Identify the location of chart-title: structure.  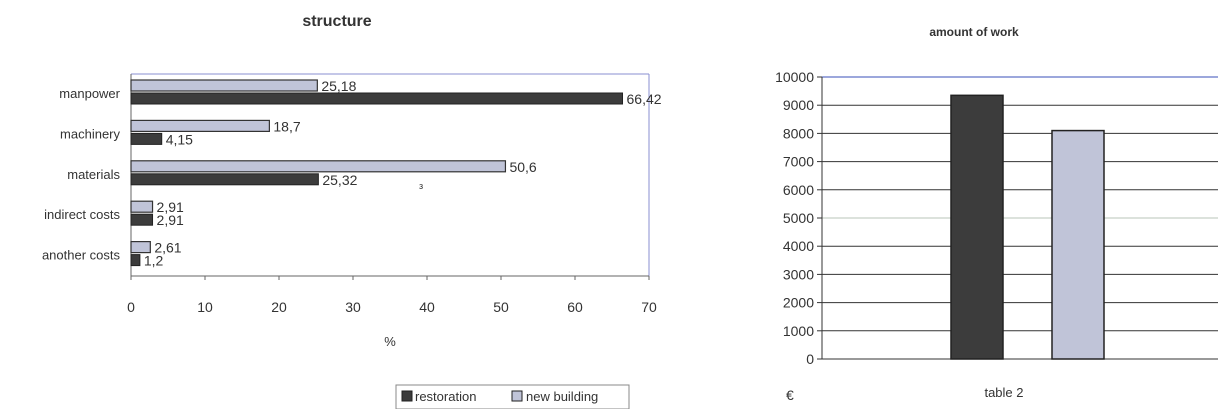
(336, 21).